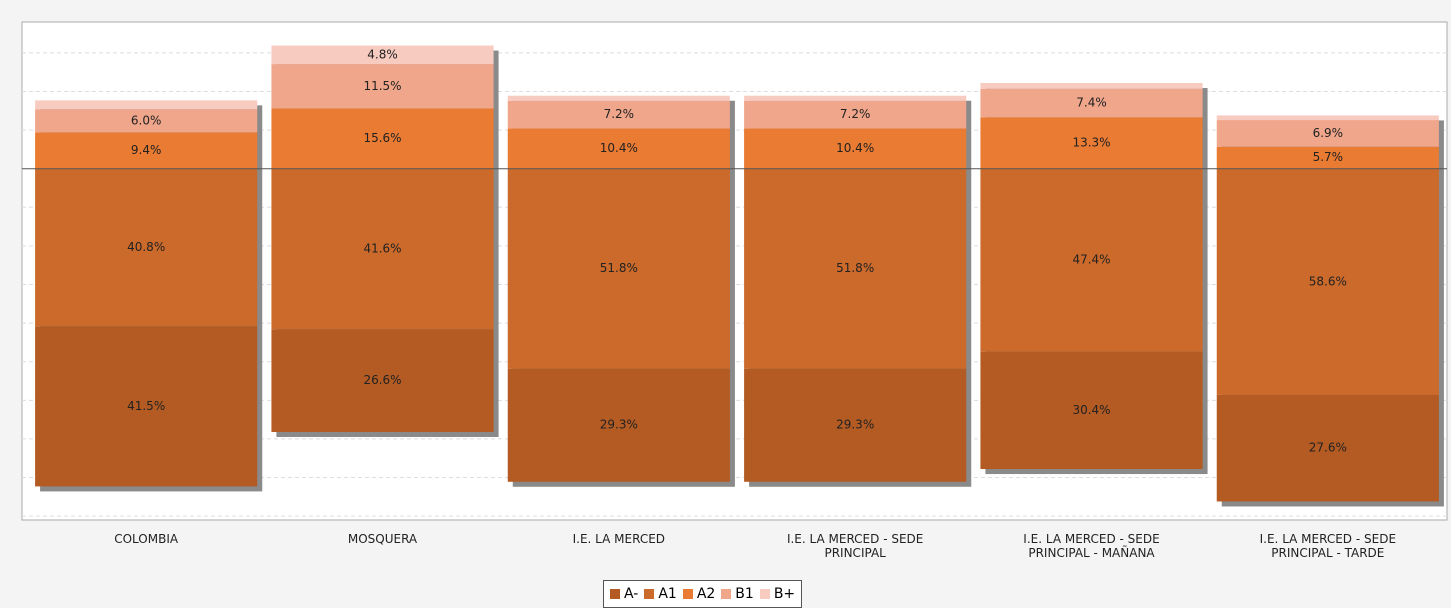 This screenshot has width=1451, height=608. I want to click on legend-item: A2, so click(699, 594).